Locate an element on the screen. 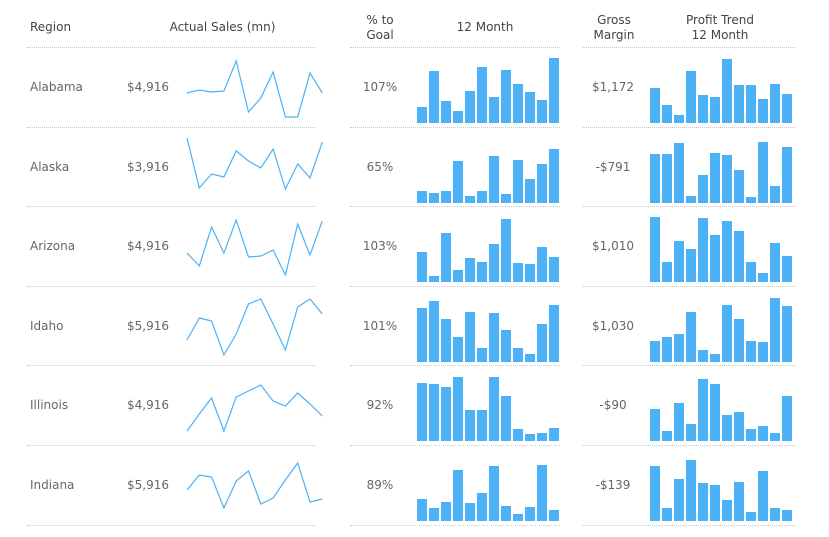 This screenshot has height=537, width=829. gross-margin-value: $1,172 is located at coordinates (613, 87).